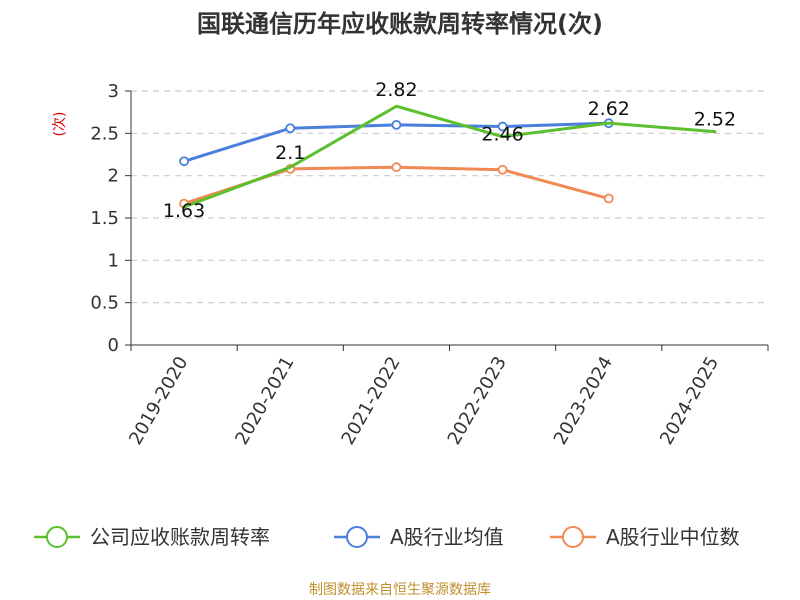 This screenshot has width=800, height=600. What do you see at coordinates (583, 400) in the screenshot?
I see `x-tick-label: 2023-2024` at bounding box center [583, 400].